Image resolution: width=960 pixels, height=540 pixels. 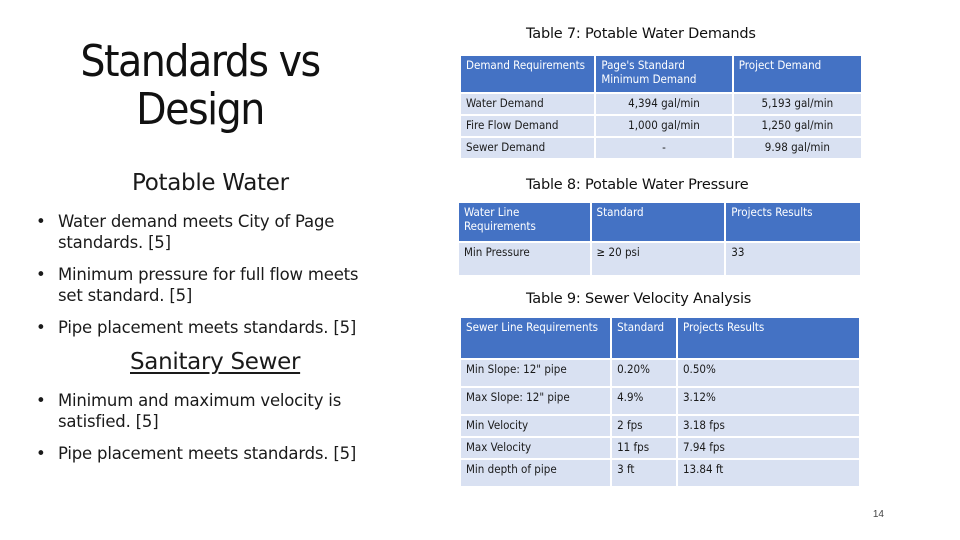 I want to click on table-cell: 0.50%, so click(x=768, y=373).